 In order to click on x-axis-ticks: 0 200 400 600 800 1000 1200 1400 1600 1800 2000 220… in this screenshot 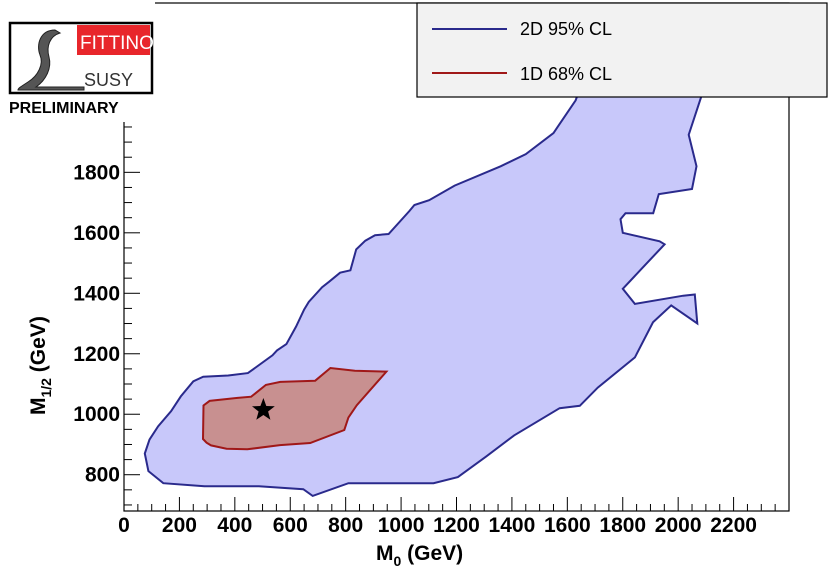, I will do `click(454, 517)`.